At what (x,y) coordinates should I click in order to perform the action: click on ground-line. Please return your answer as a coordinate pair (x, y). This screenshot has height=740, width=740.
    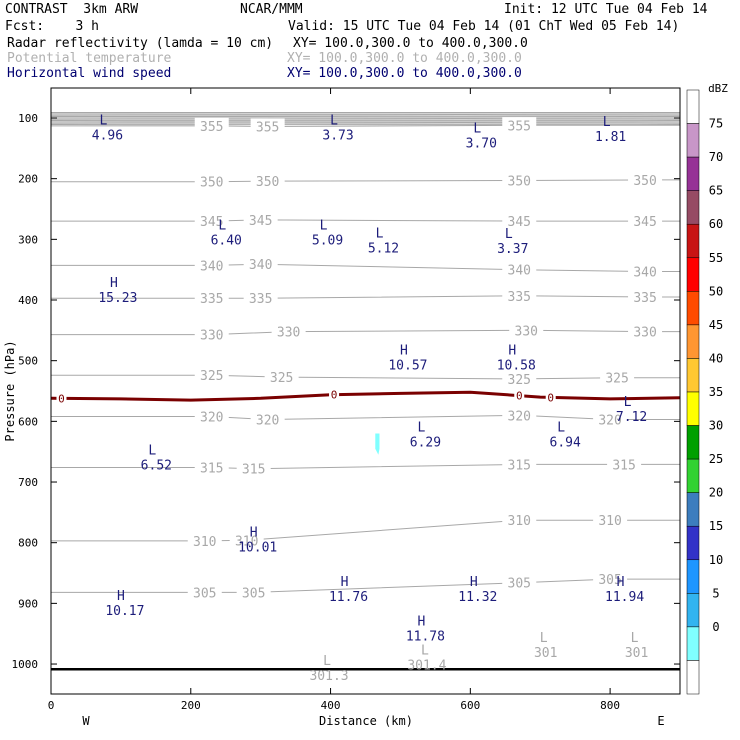
    Looking at the image, I should click on (365, 669).